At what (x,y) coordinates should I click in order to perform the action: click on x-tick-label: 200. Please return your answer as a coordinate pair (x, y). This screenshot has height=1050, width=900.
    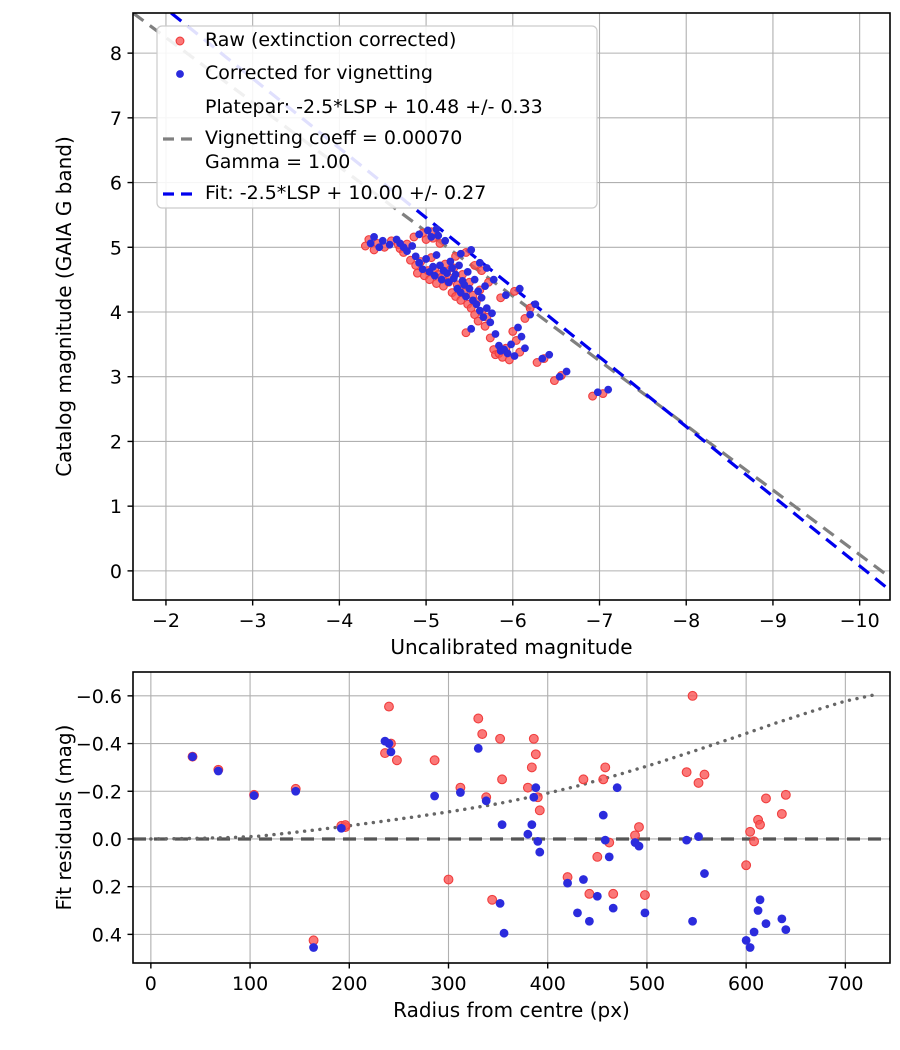
    Looking at the image, I should click on (349, 984).